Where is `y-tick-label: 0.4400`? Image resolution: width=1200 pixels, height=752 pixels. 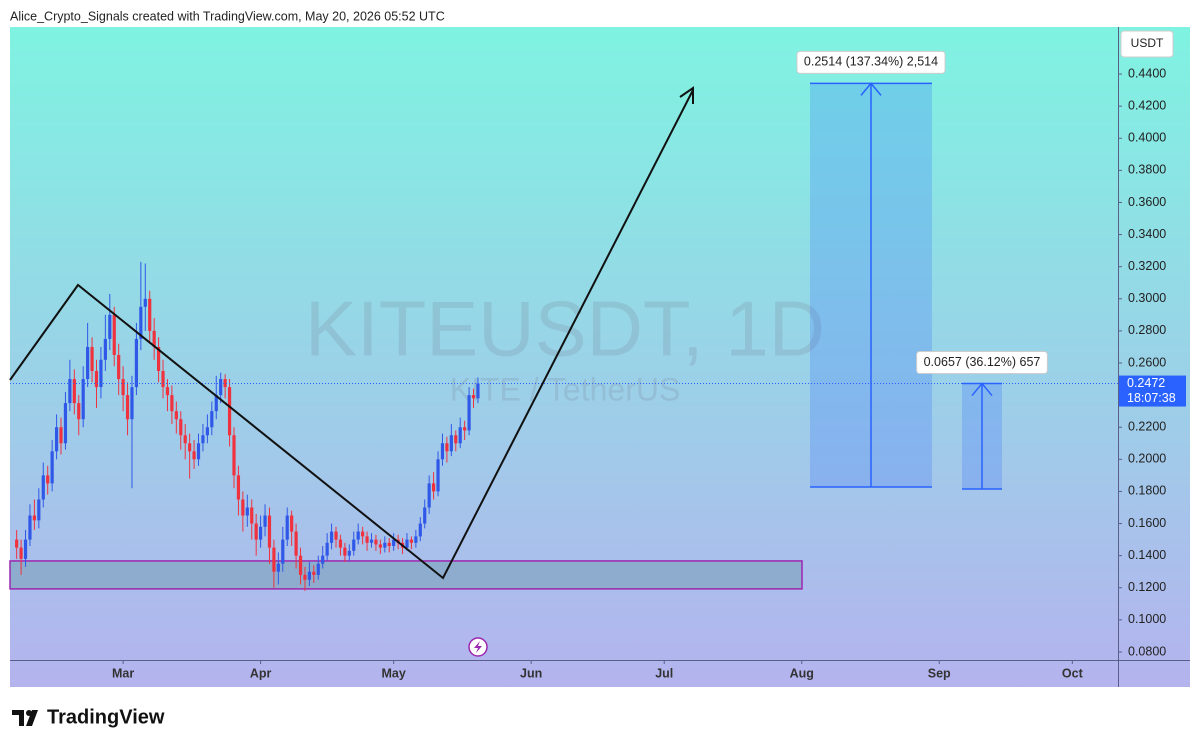 y-tick-label: 0.4400 is located at coordinates (1147, 73).